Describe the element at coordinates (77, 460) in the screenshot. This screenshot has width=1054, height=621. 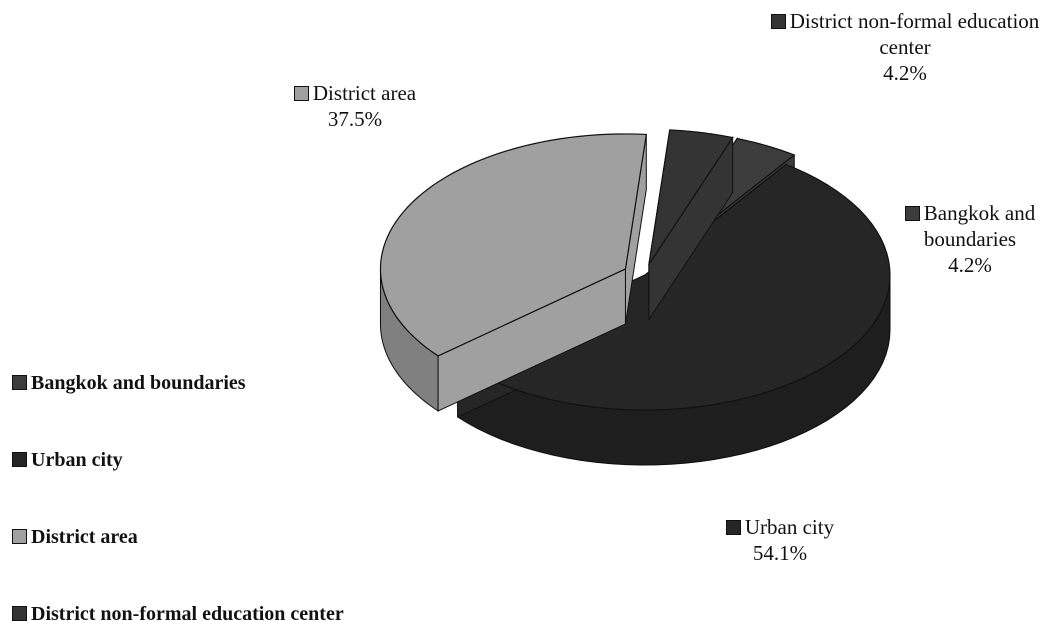
I see `legend-label: Urban city` at that location.